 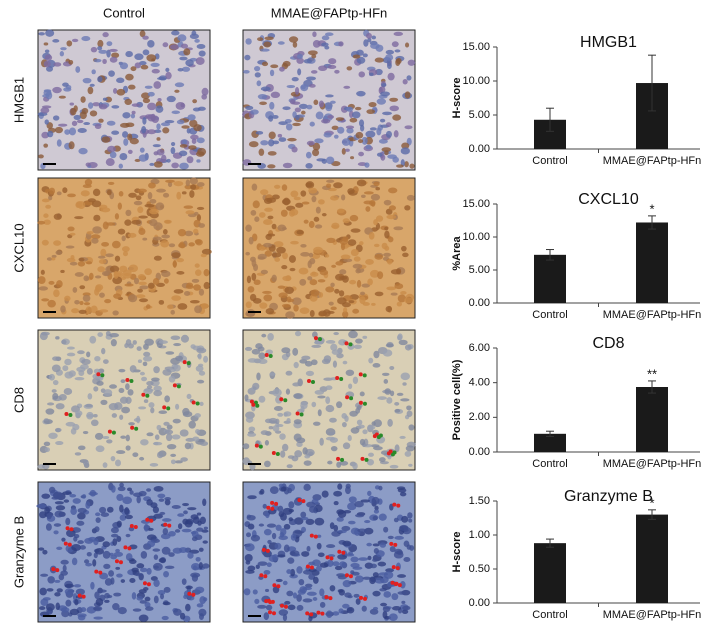 I want to click on y-tick-label: 15.00, so click(x=476, y=47).